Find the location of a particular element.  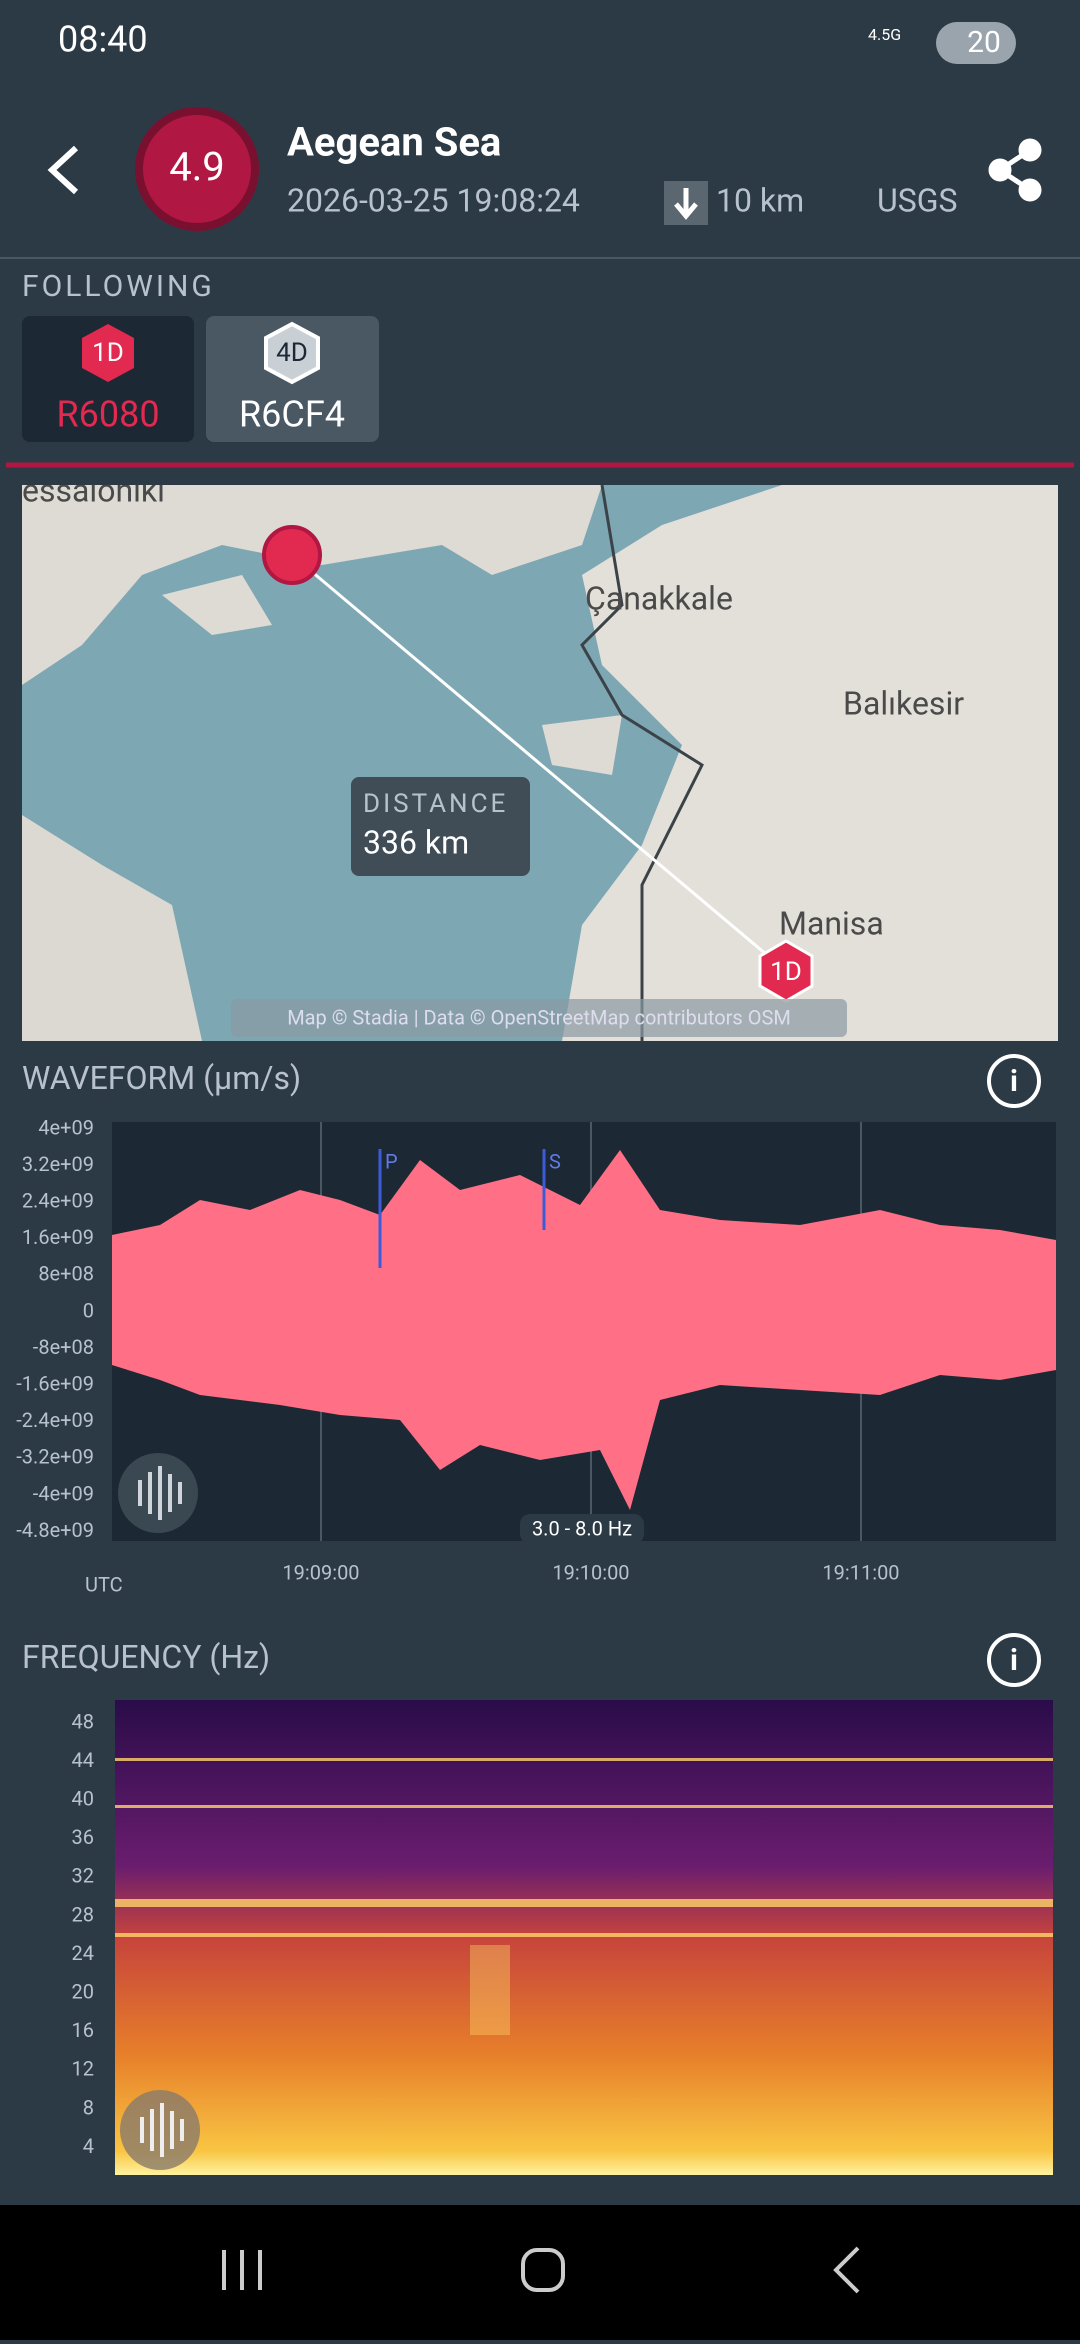

waveform-trace is located at coordinates (584, 1330).